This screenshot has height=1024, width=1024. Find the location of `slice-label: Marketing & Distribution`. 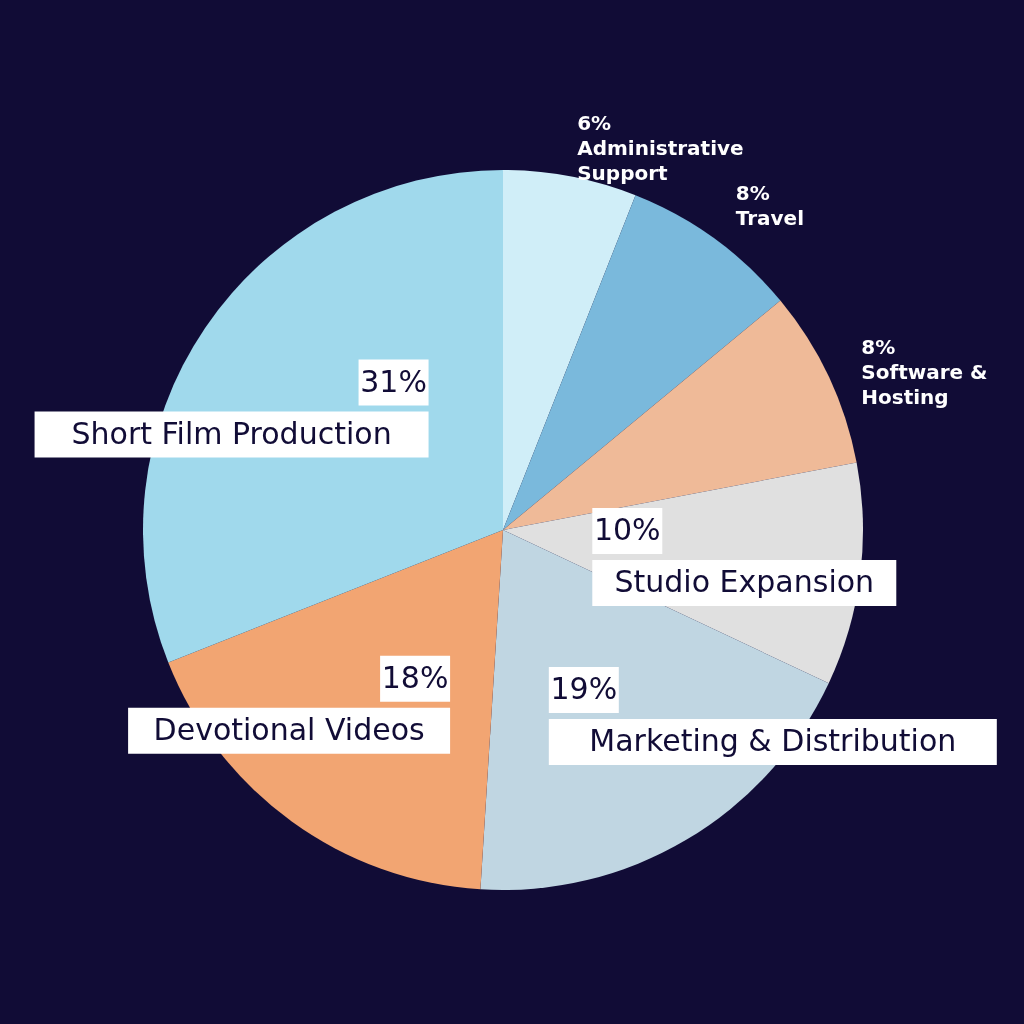

slice-label: Marketing & Distribution is located at coordinates (773, 740).